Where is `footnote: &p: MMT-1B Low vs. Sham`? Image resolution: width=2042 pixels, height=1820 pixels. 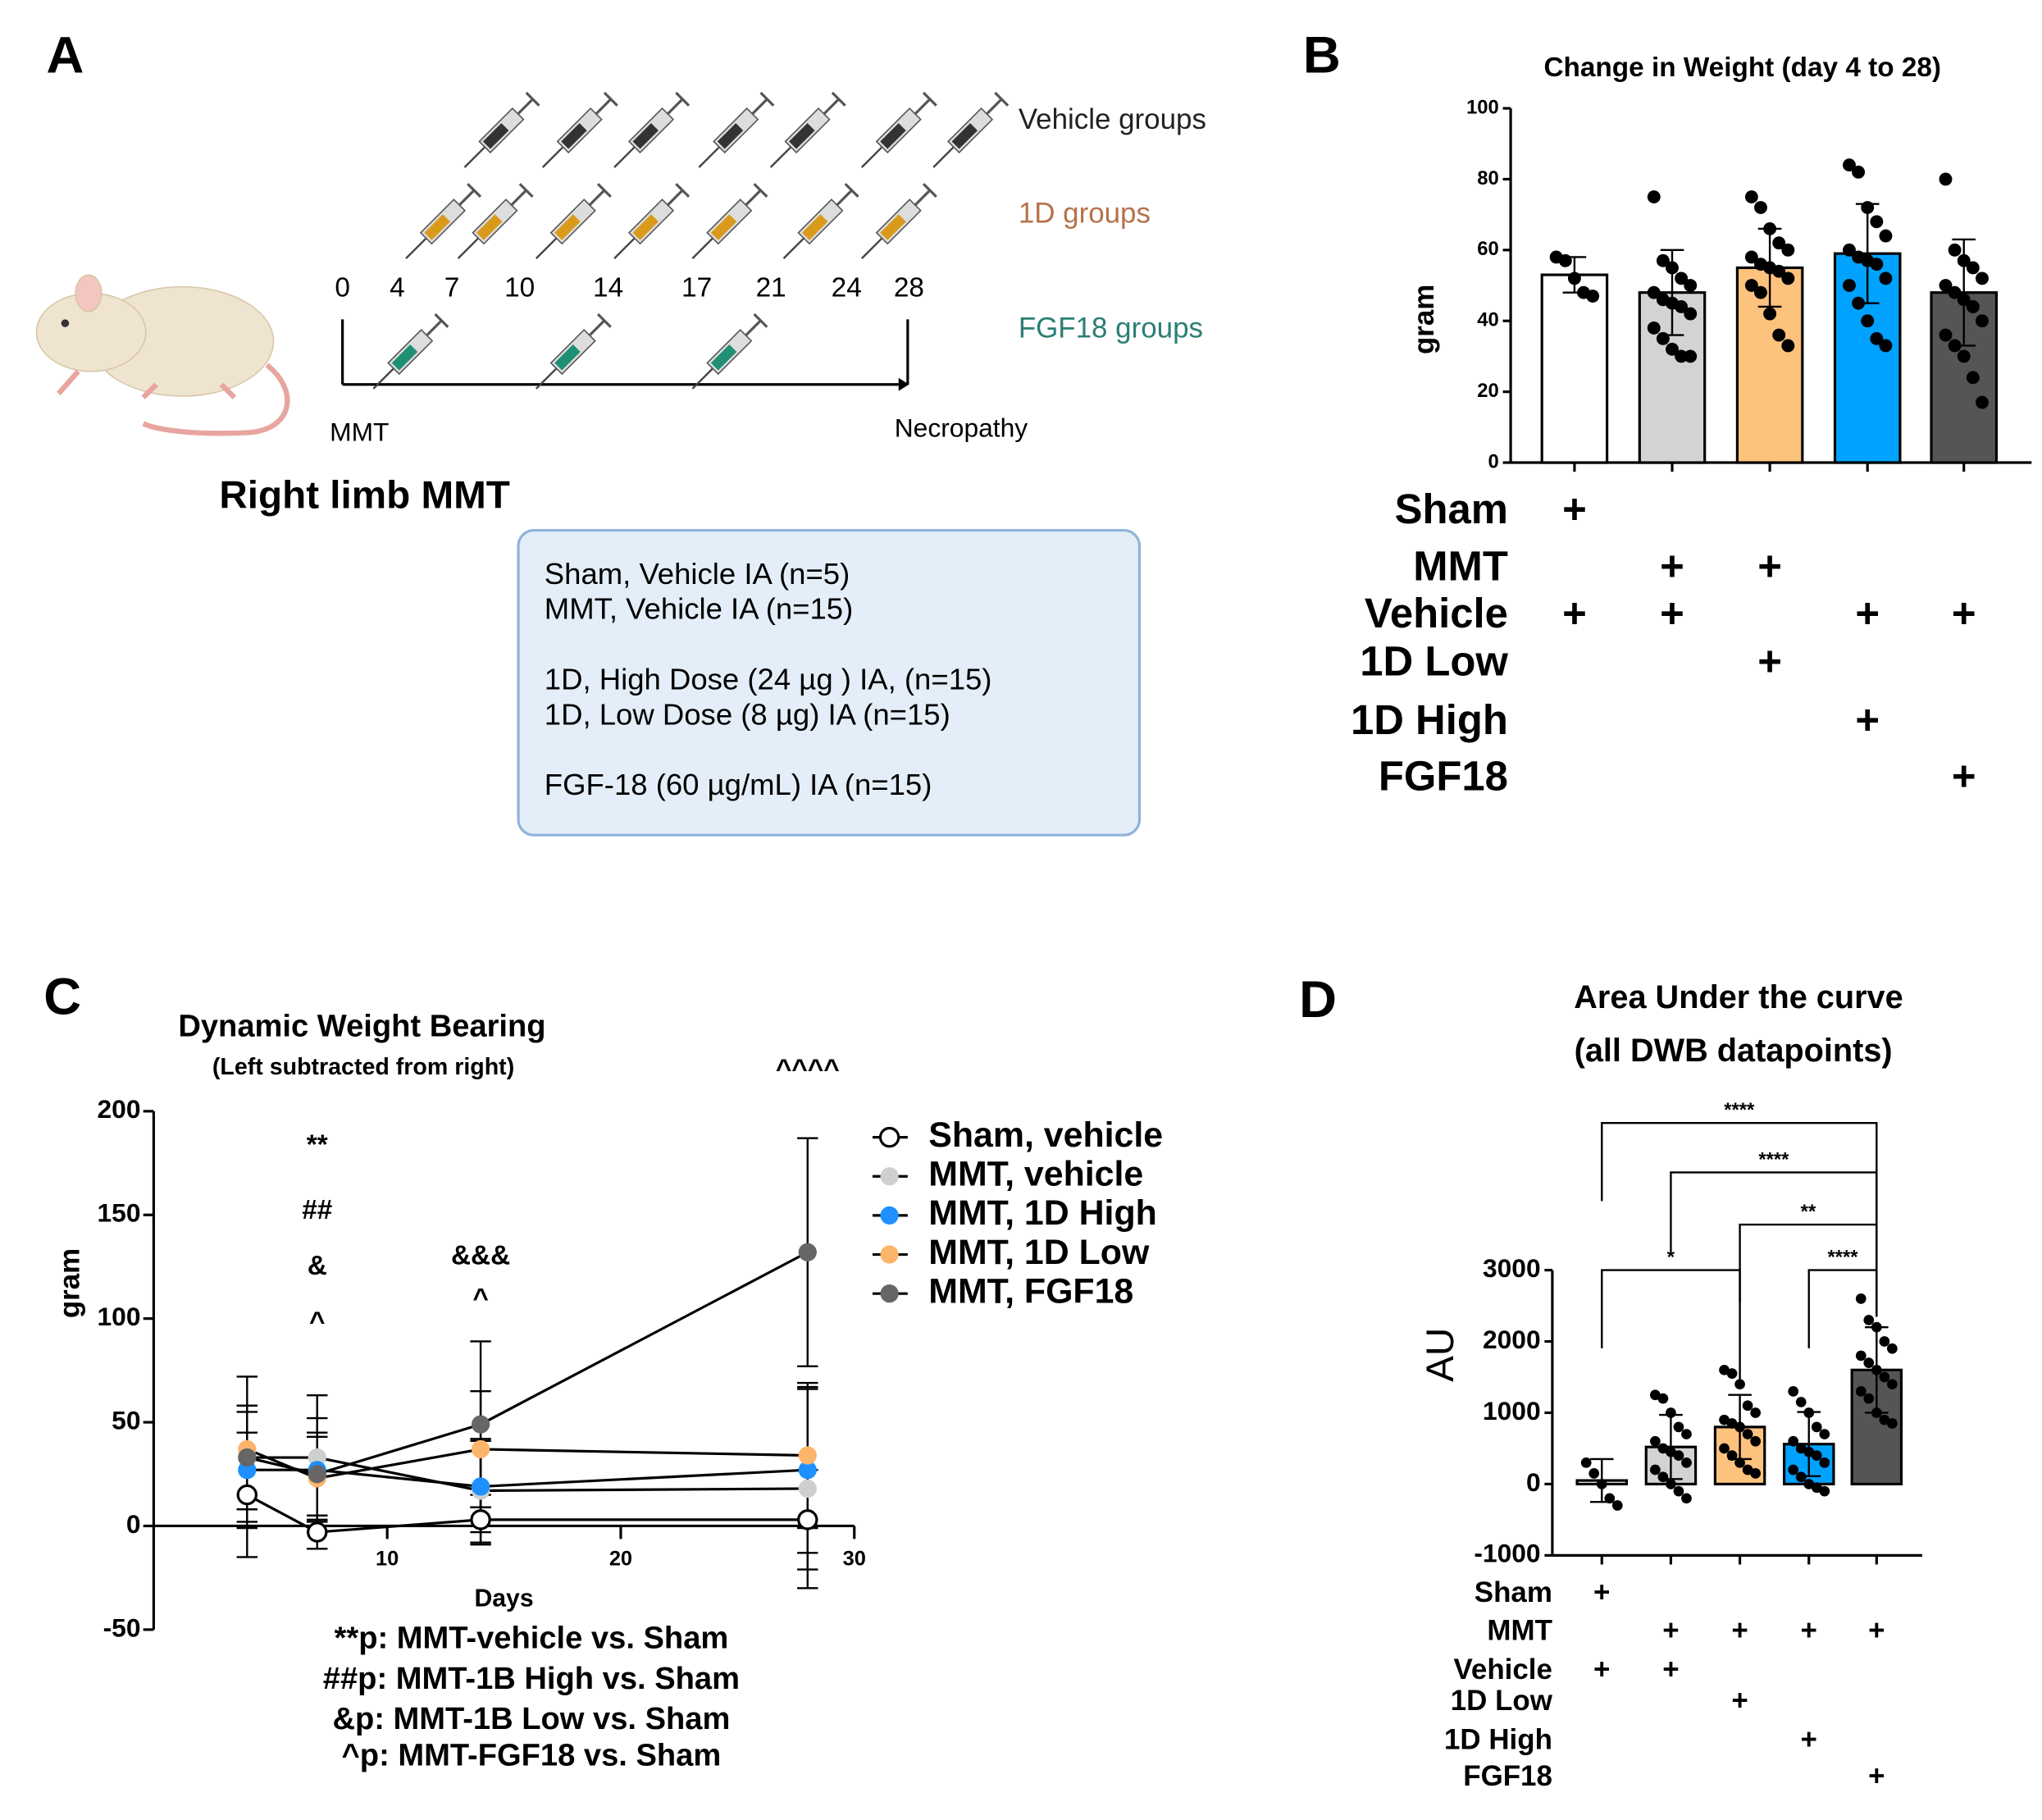
footnote: &p: MMT-1B Low vs. Sham is located at coordinates (531, 1719).